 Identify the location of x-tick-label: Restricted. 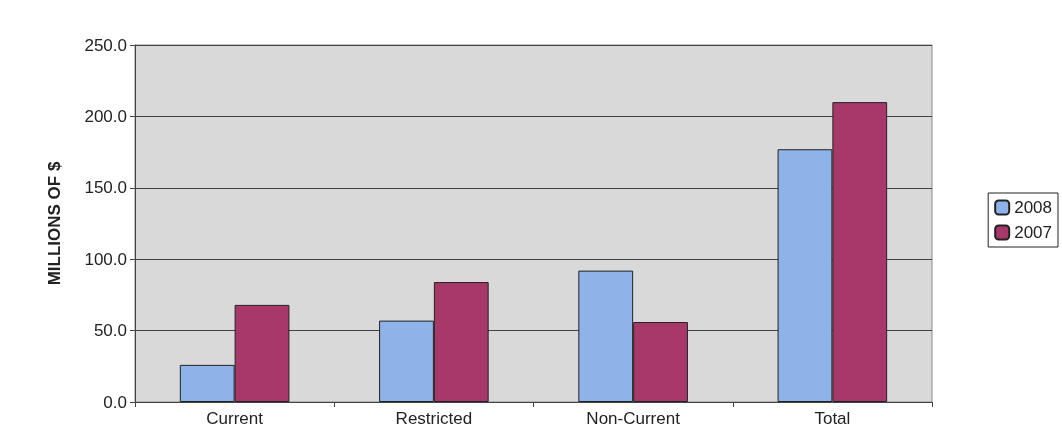
(434, 418).